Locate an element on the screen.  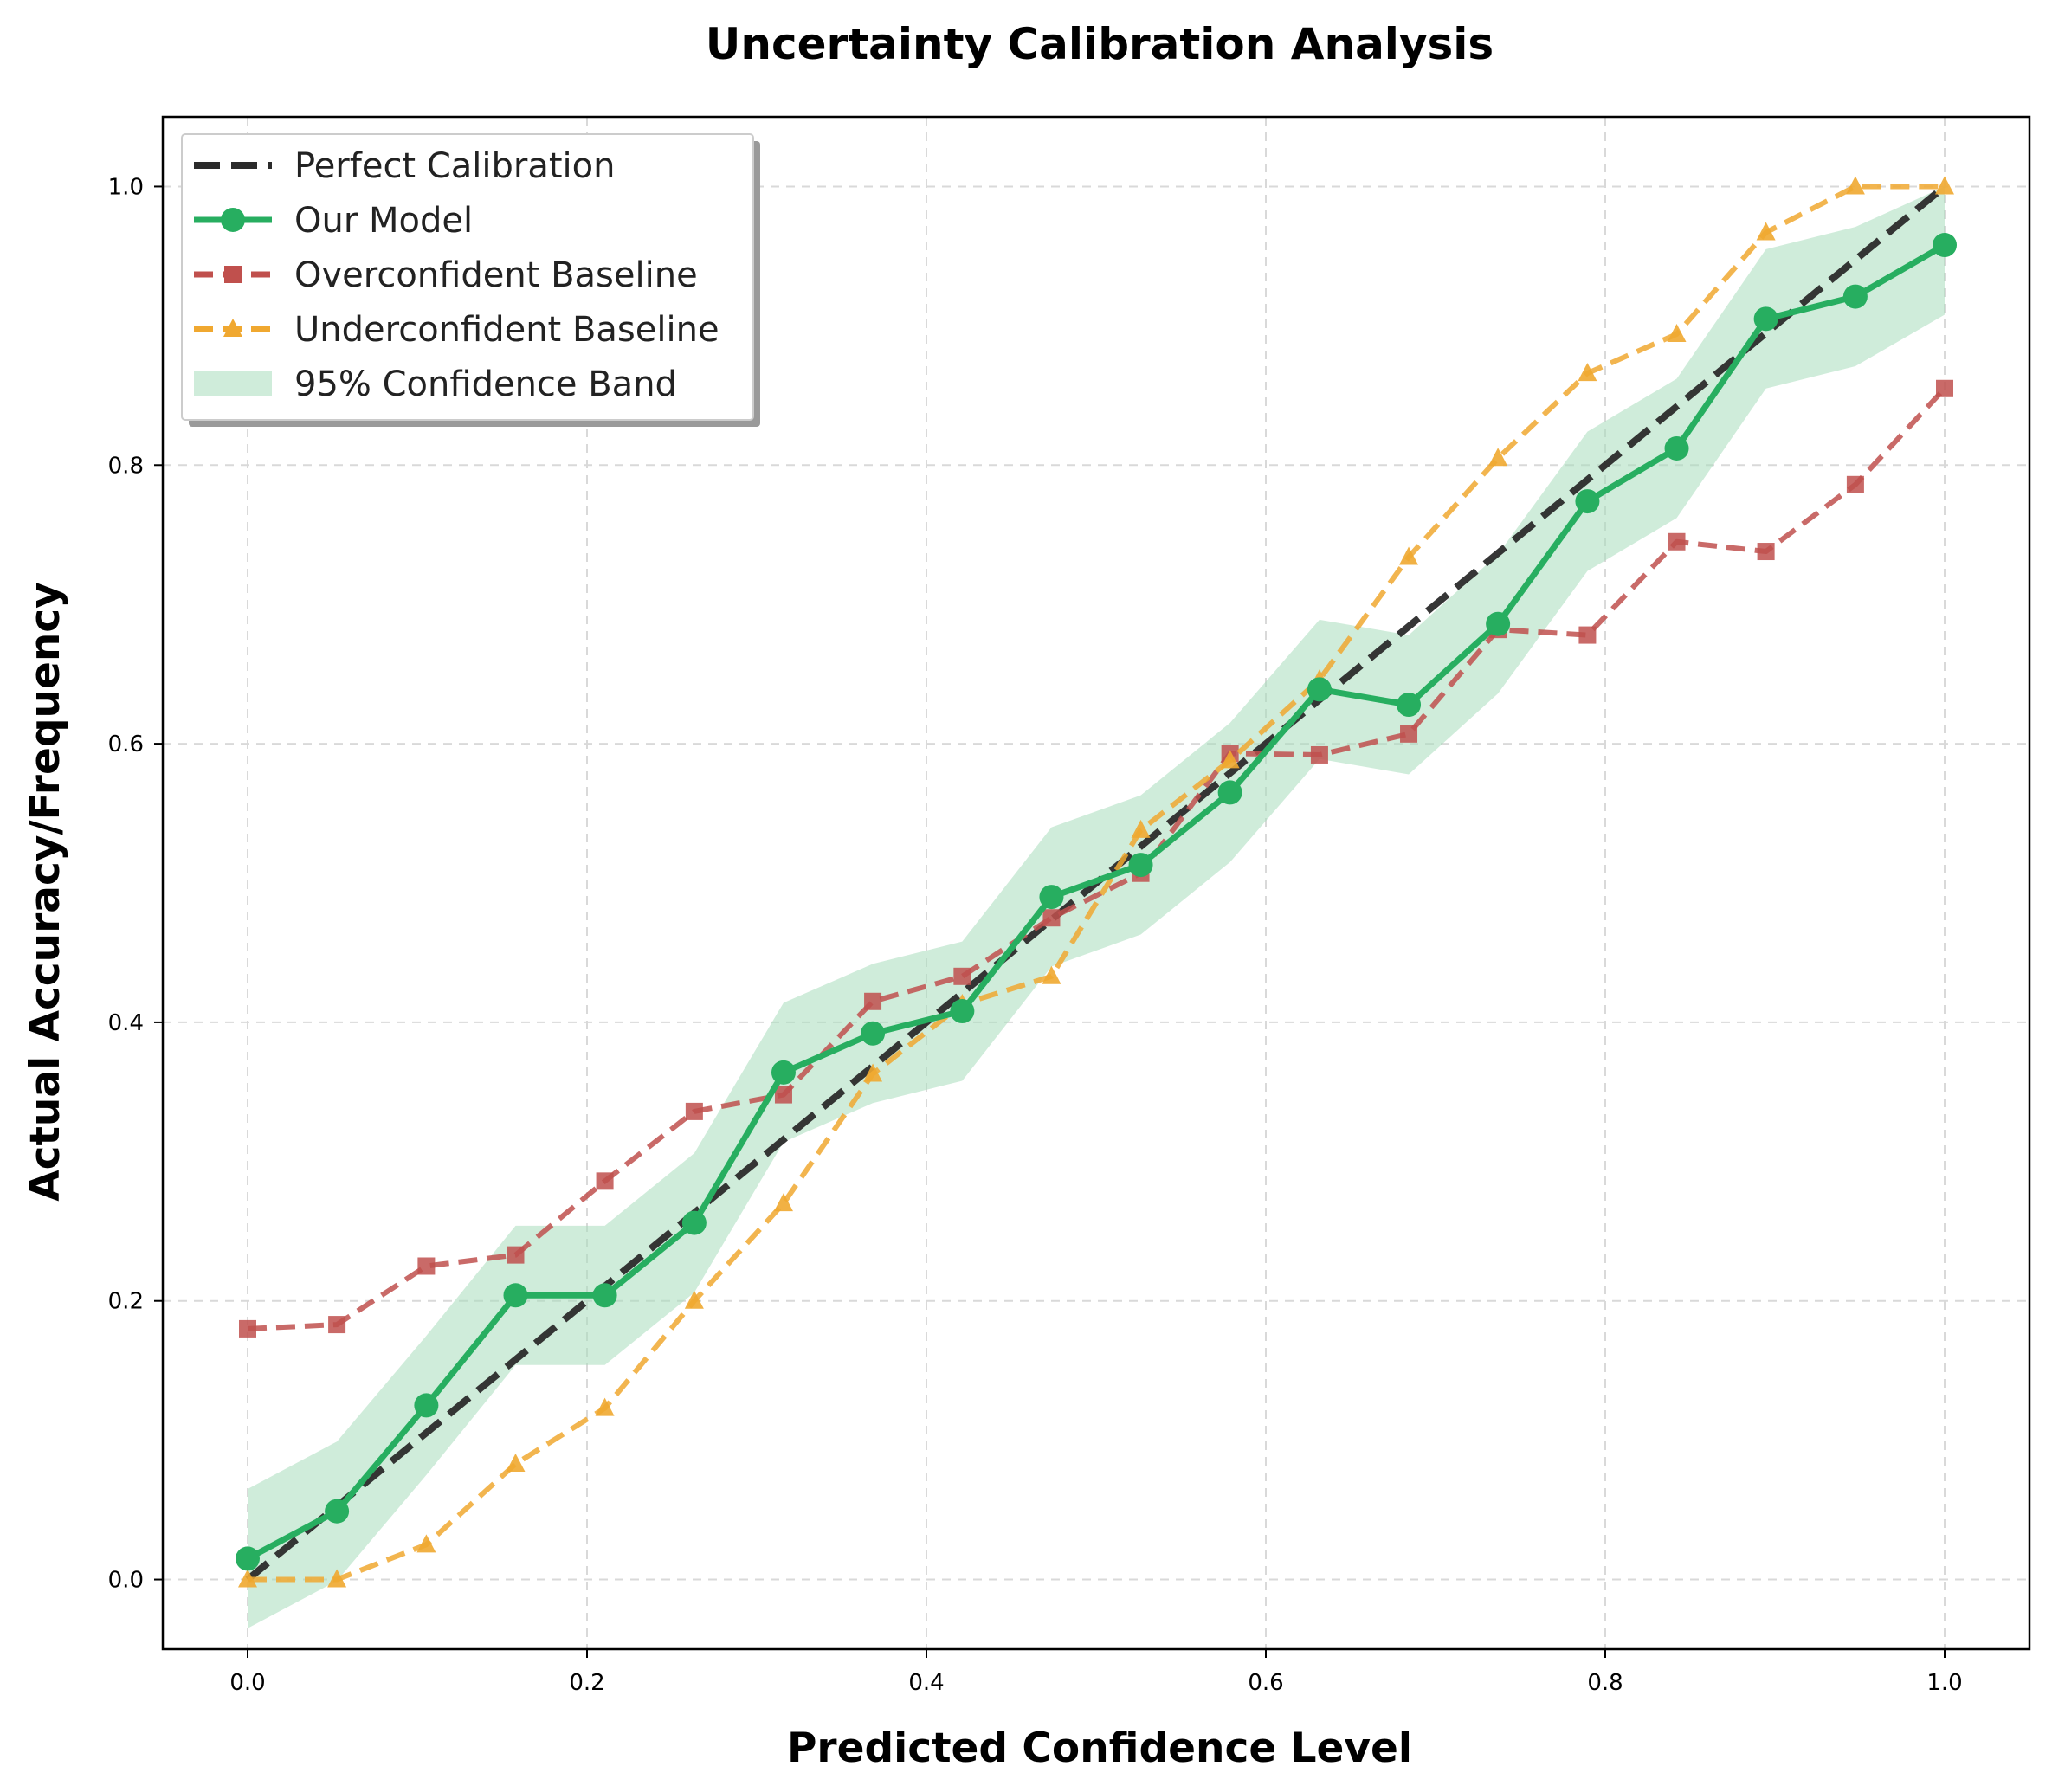
legend-marker-our-model is located at coordinates (233, 220).